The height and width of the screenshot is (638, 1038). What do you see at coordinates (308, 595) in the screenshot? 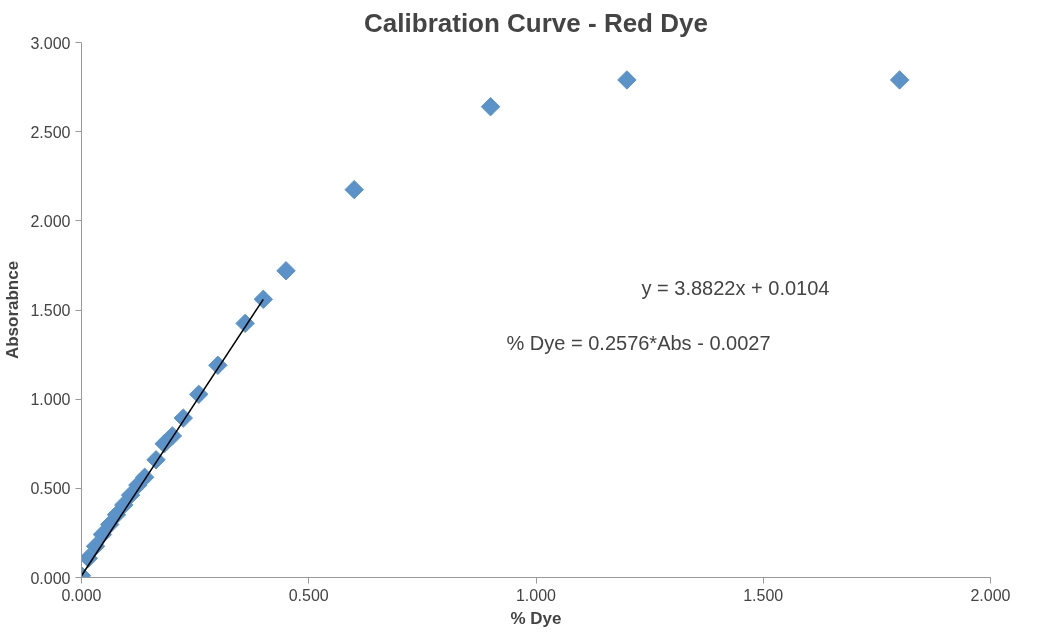
I see `x-tick-label: 0.500` at bounding box center [308, 595].